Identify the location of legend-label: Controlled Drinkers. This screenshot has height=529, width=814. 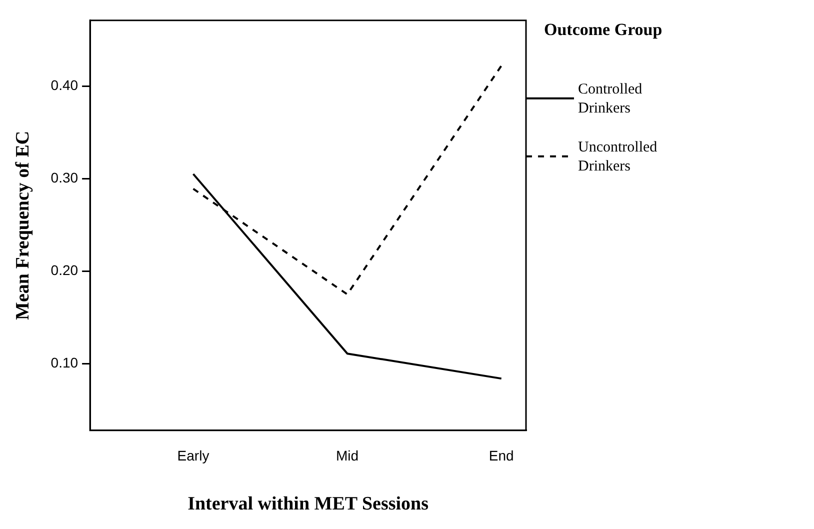
(610, 98).